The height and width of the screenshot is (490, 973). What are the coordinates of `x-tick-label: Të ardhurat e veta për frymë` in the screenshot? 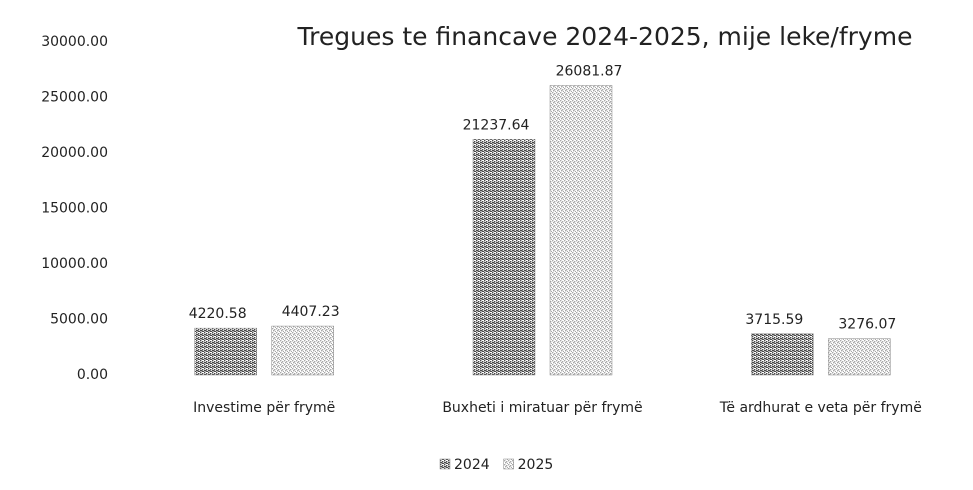 It's located at (820, 408).